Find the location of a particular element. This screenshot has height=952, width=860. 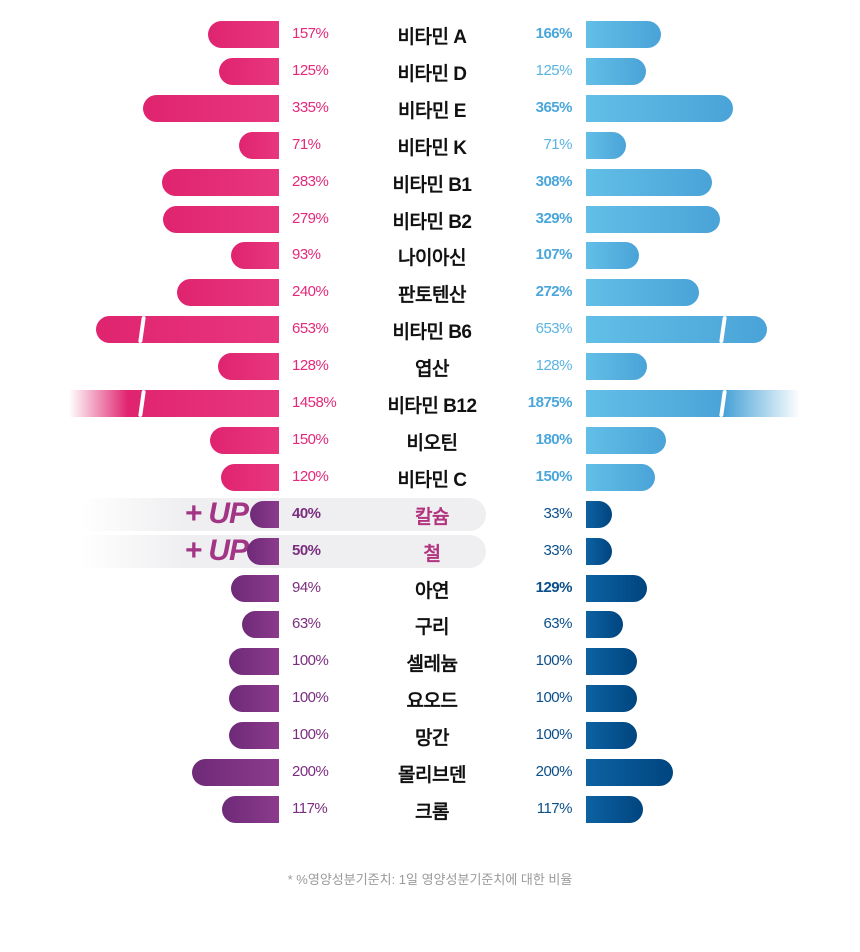

left-value-label: 93% is located at coordinates (306, 255).